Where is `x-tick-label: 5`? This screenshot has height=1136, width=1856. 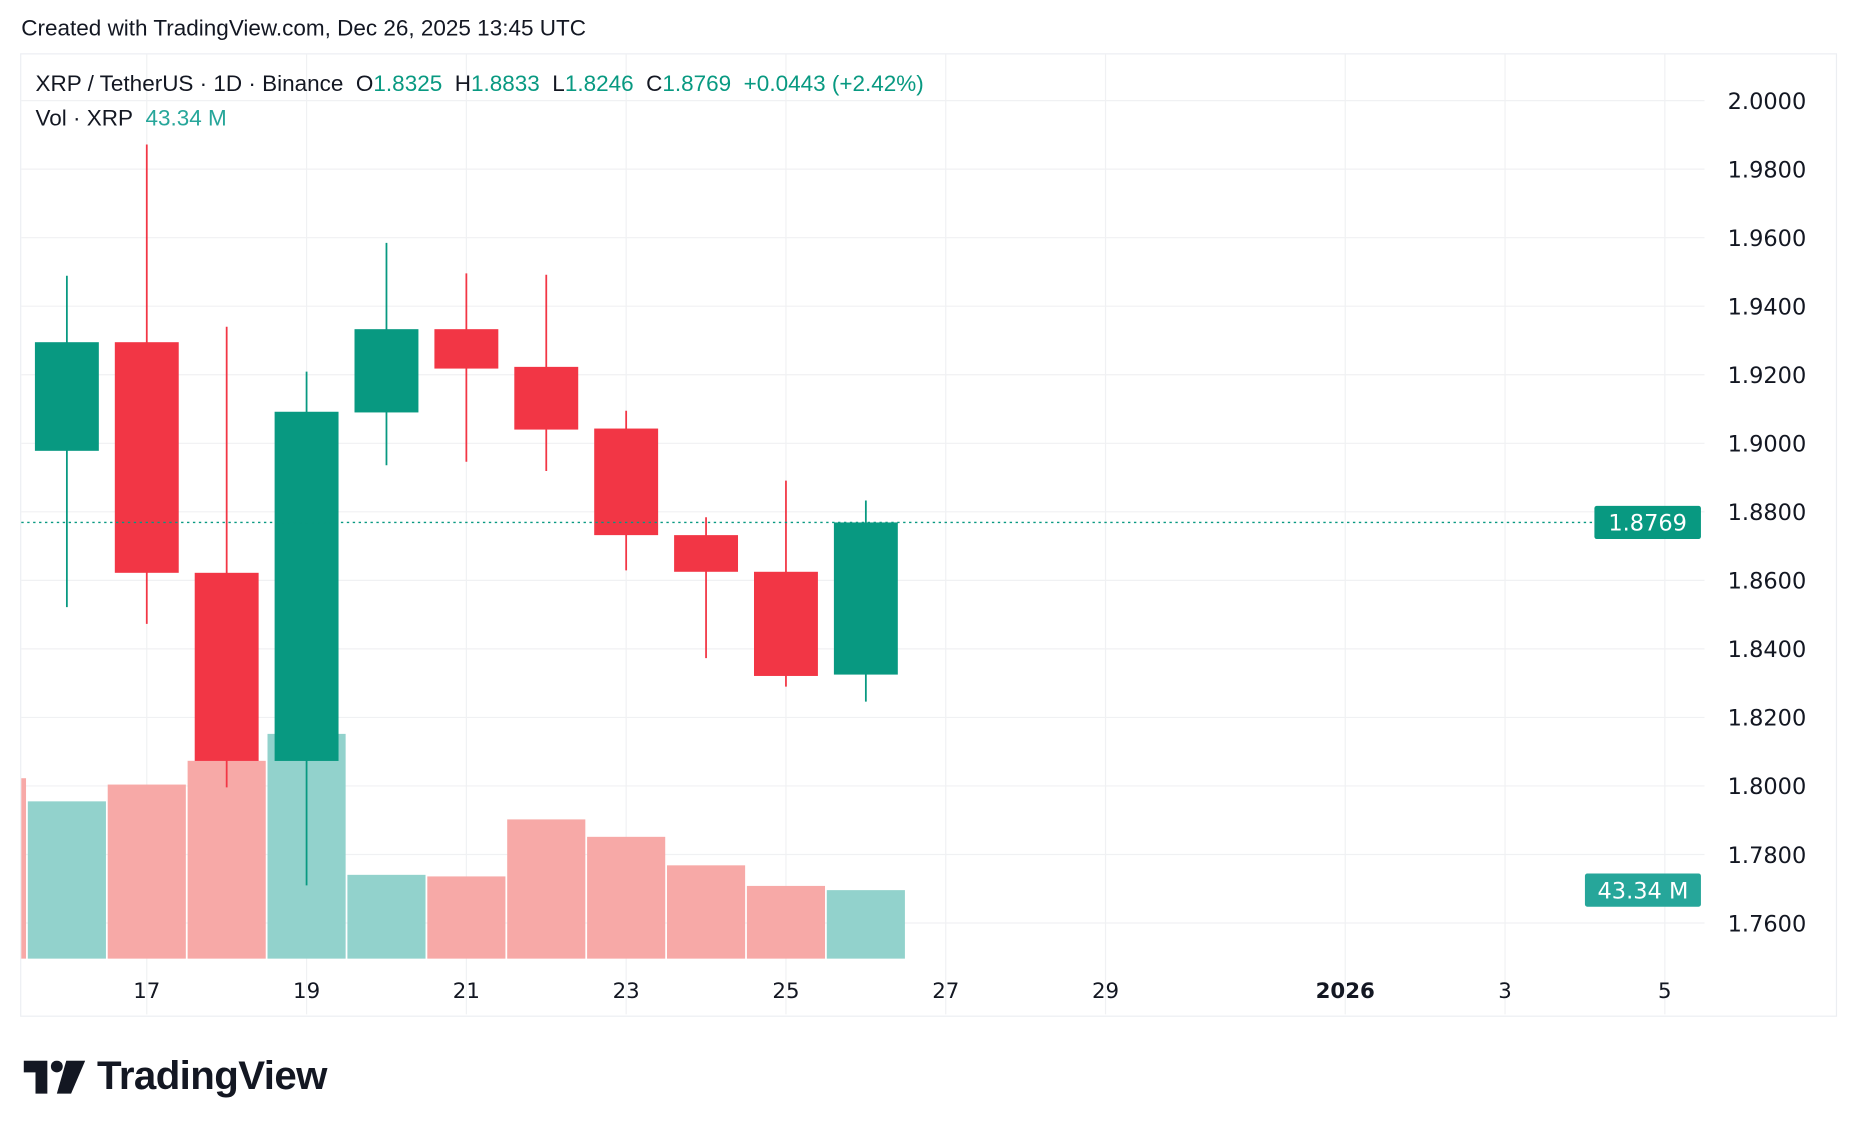 x-tick-label: 5 is located at coordinates (1665, 991).